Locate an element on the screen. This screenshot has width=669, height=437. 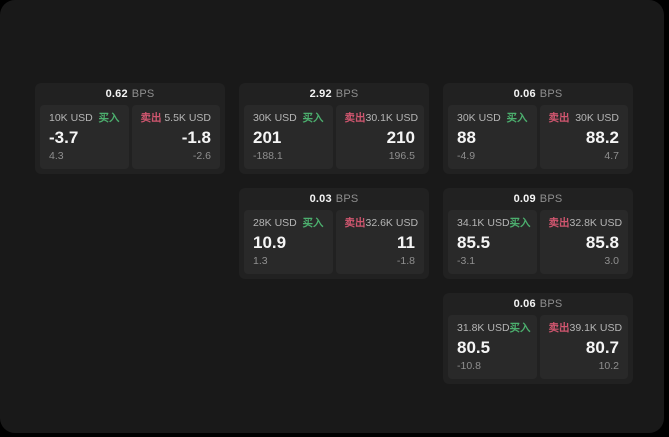
buy-sub-value: -10.8 is located at coordinates (469, 366).